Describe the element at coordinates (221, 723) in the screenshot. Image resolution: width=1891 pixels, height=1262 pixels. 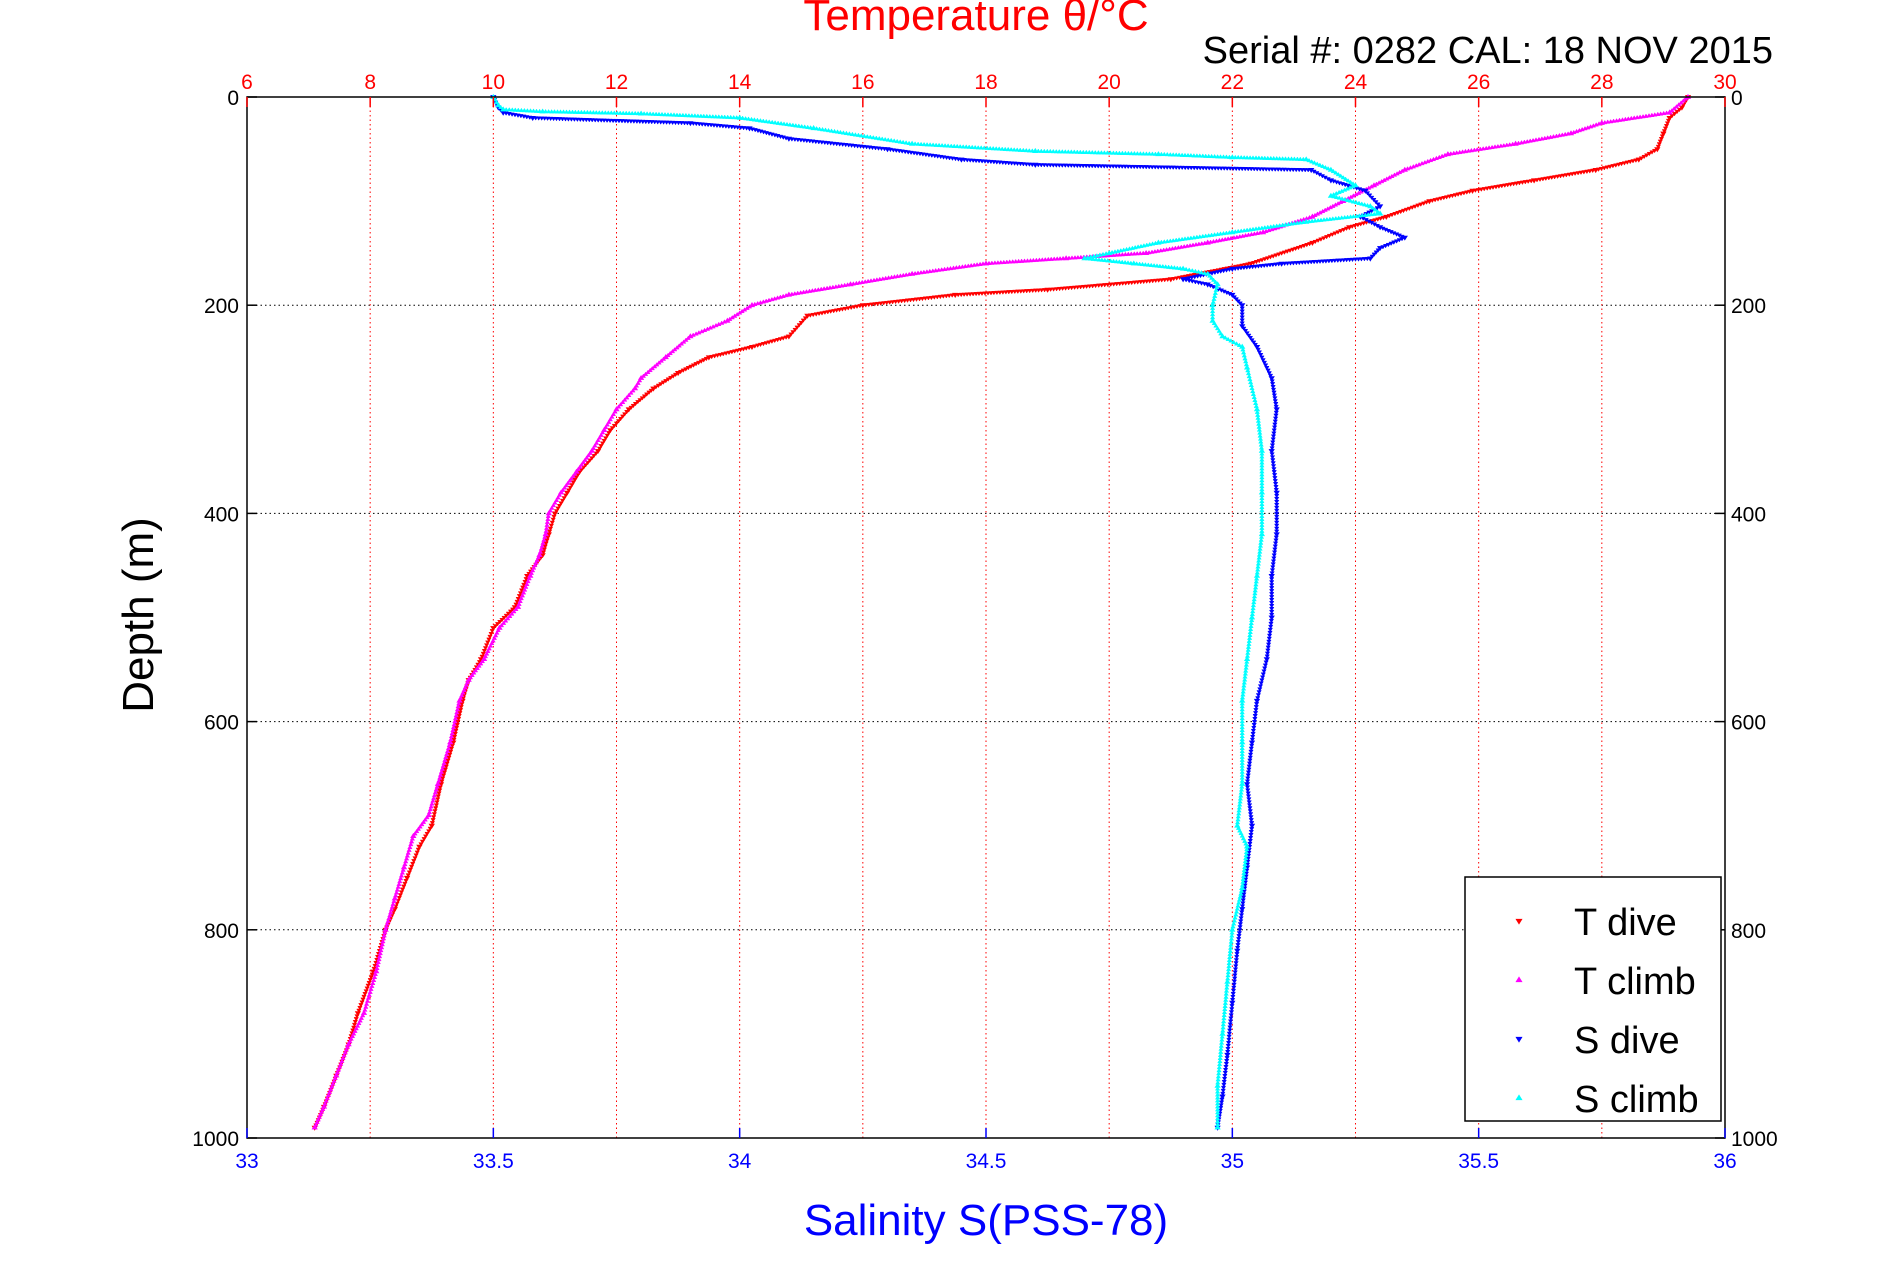
I see `y-tick-label-left: 600` at that location.